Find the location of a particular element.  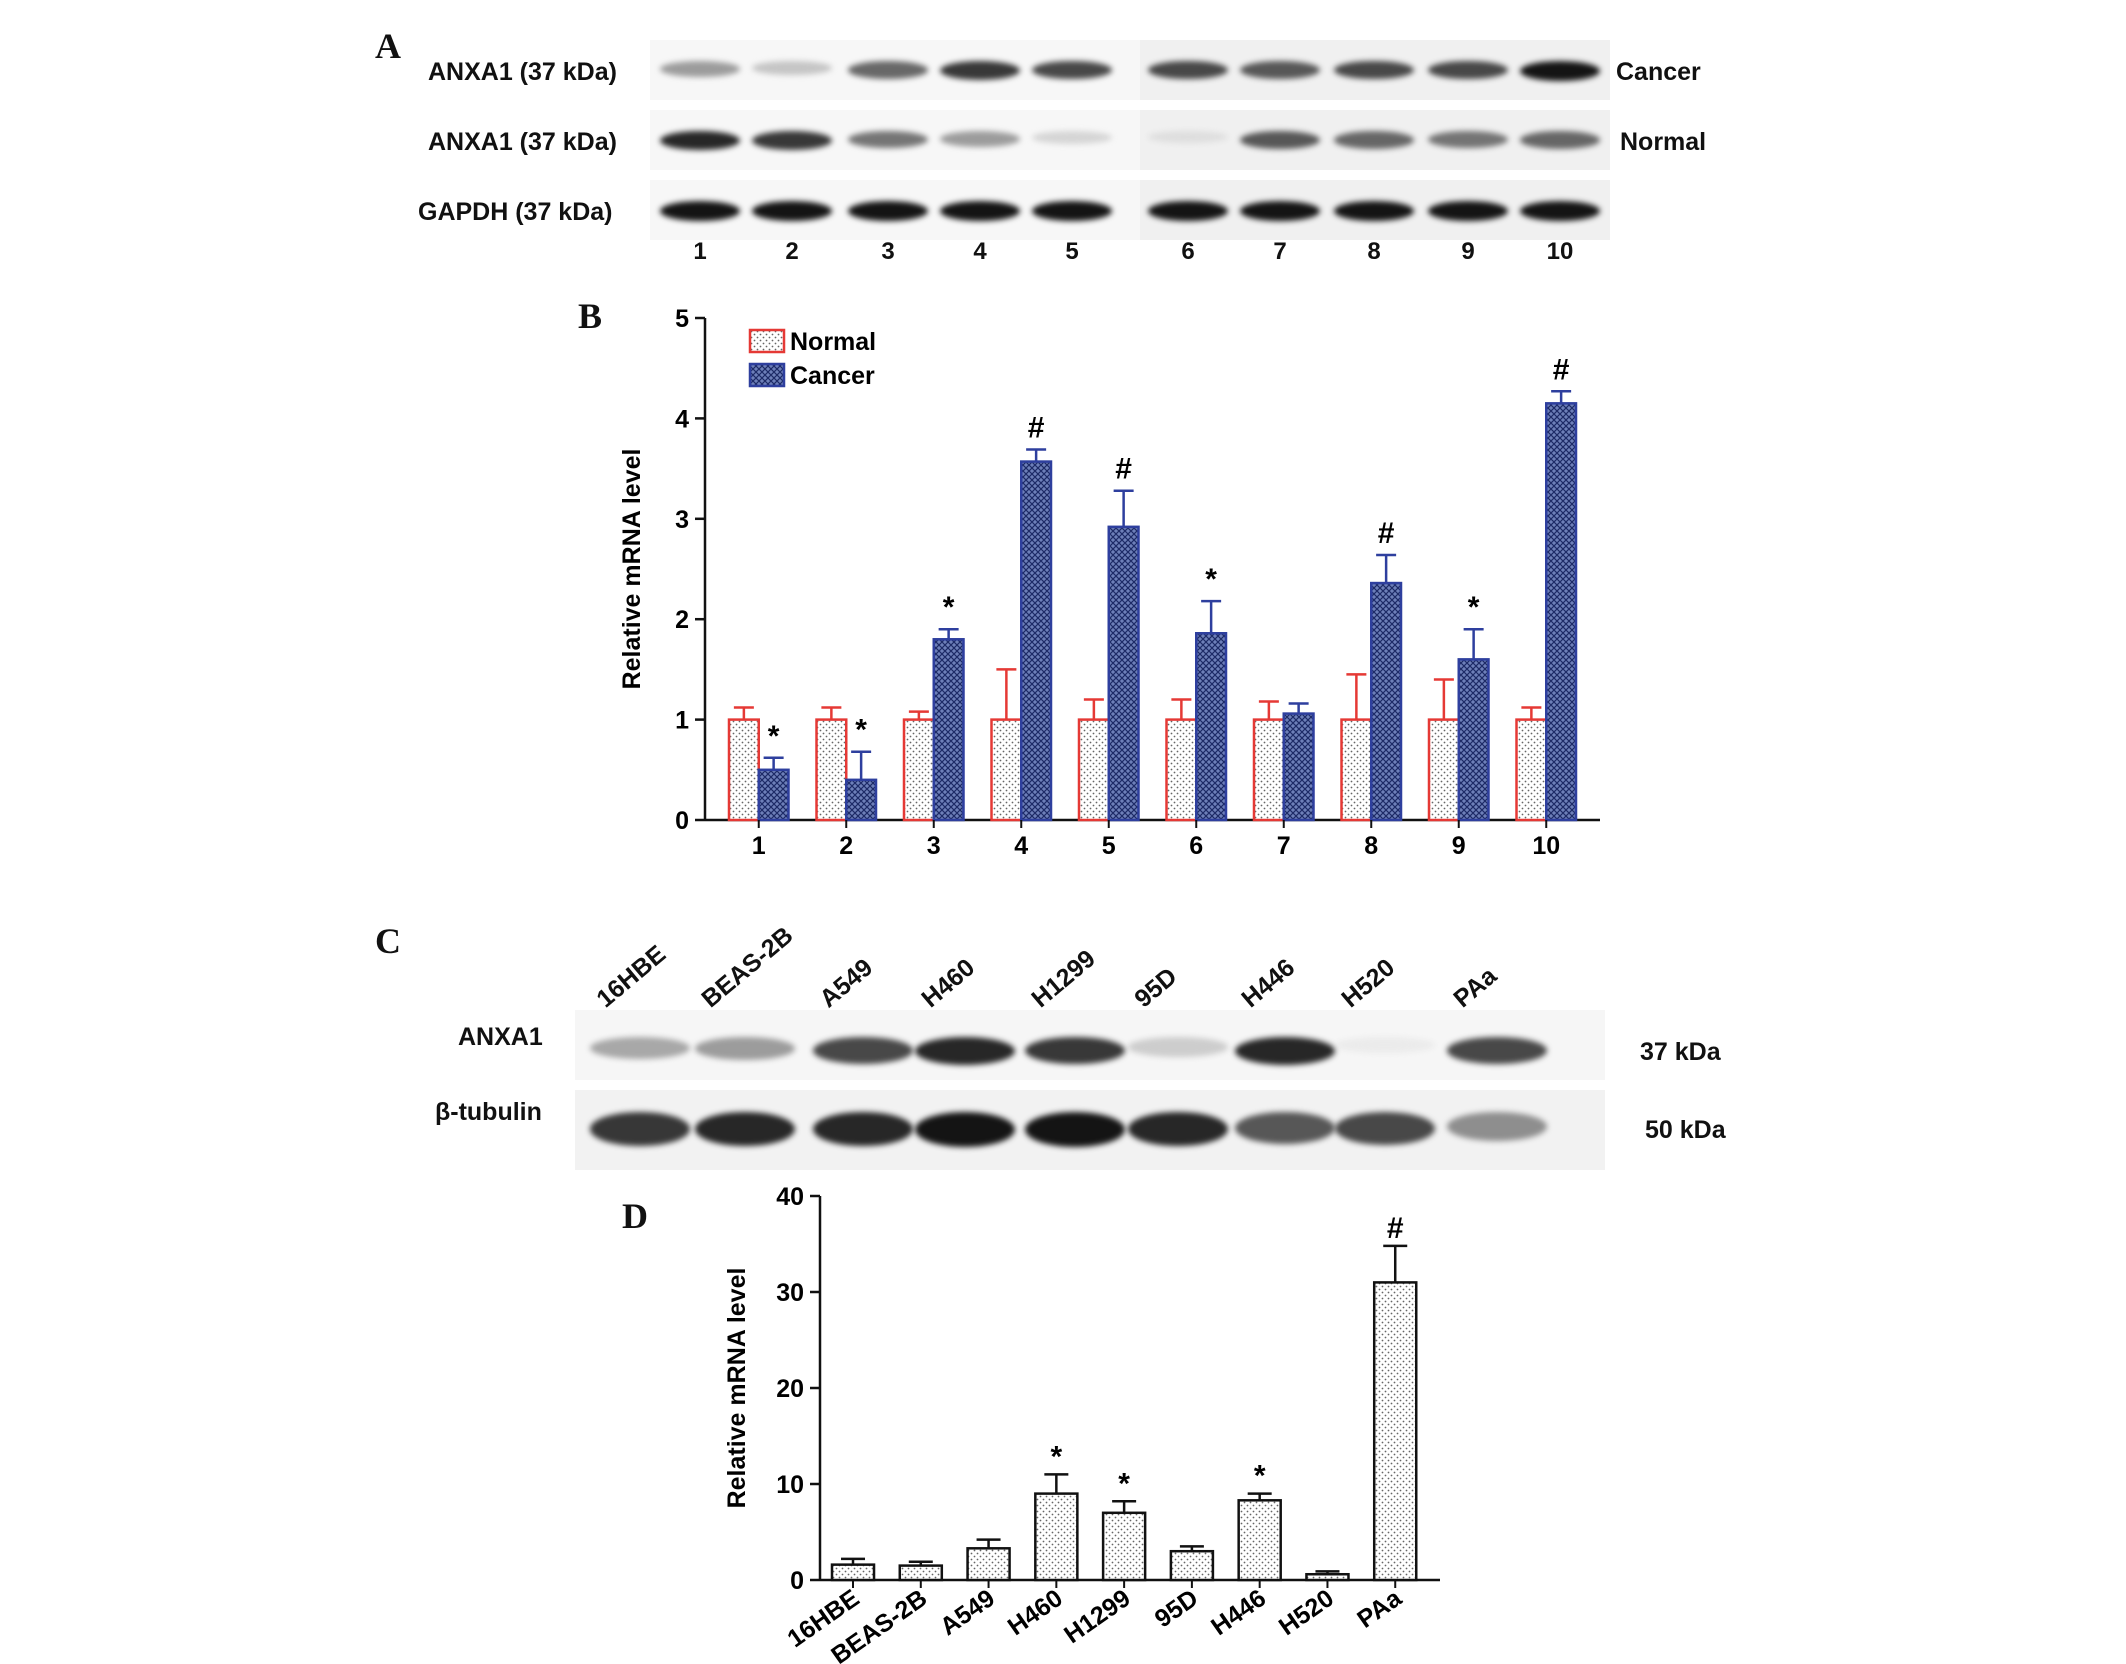

y-tick-label: 40 is located at coordinates (790, 1197).